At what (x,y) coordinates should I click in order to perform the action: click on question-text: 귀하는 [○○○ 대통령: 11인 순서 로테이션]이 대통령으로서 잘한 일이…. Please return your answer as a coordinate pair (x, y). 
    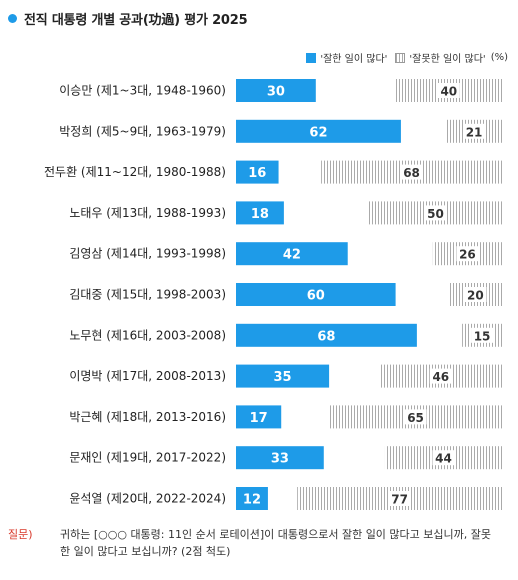
    Looking at the image, I should click on (275, 543).